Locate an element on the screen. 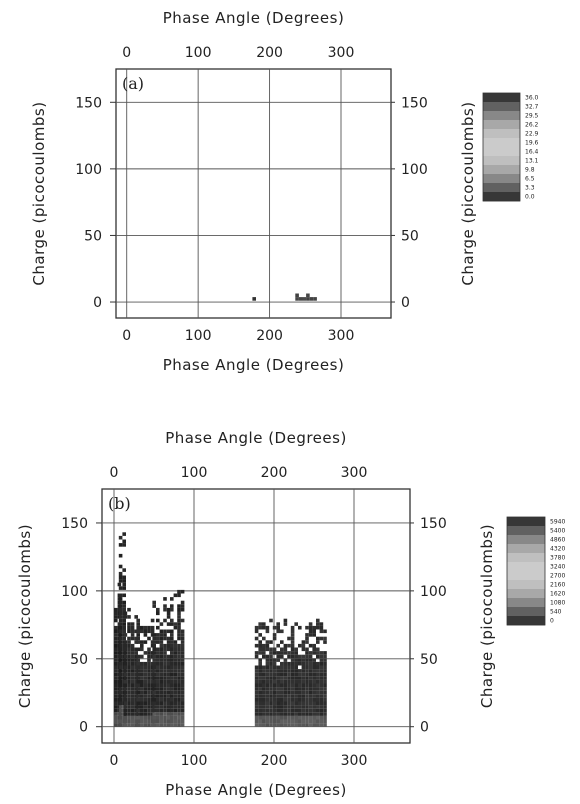 This screenshot has width=580, height=804. plot-frame is located at coordinates (253, 193).